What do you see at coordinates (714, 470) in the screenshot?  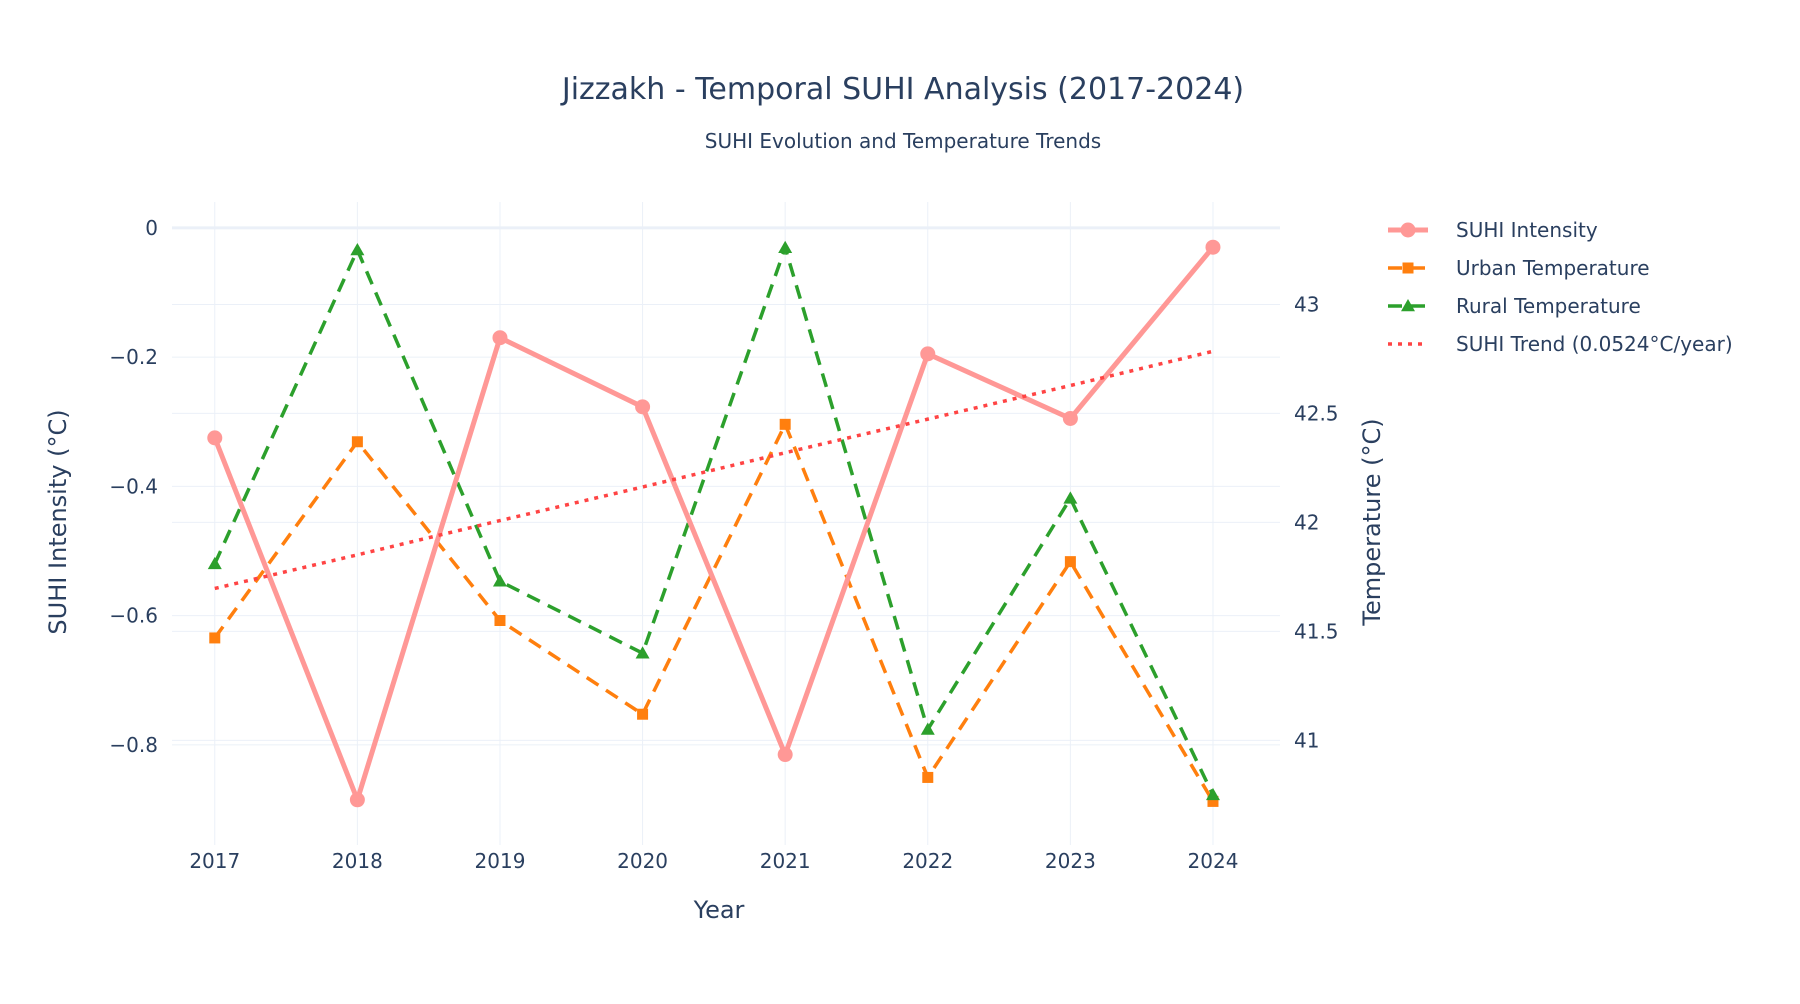 I see `suhi-trend-0-0524-c-year-line` at bounding box center [714, 470].